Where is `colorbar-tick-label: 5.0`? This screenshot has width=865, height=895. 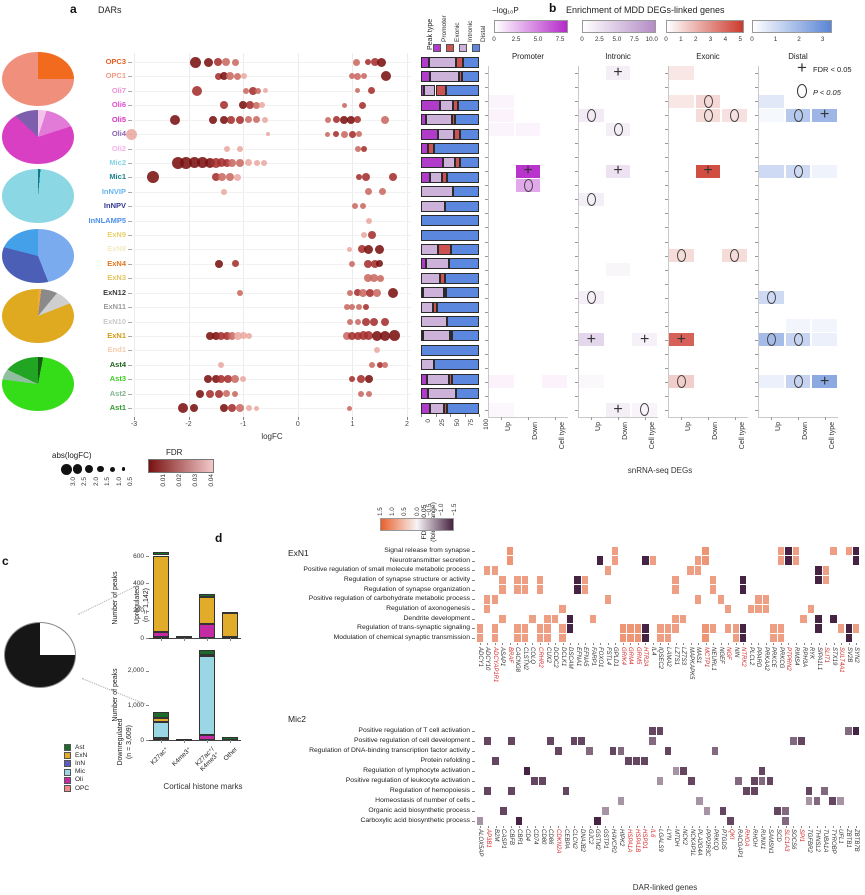 colorbar-tick-label: 5.0 is located at coordinates (538, 39).